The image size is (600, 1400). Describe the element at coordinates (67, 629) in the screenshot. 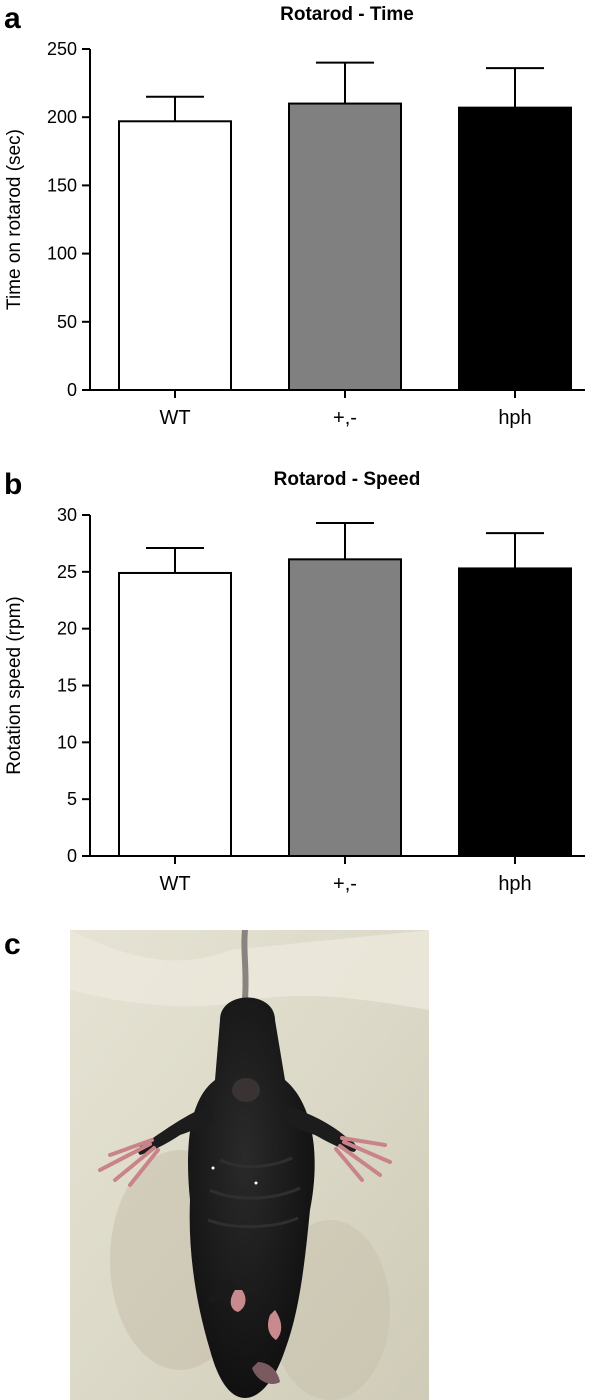

I see `y-tick-label: 20` at that location.